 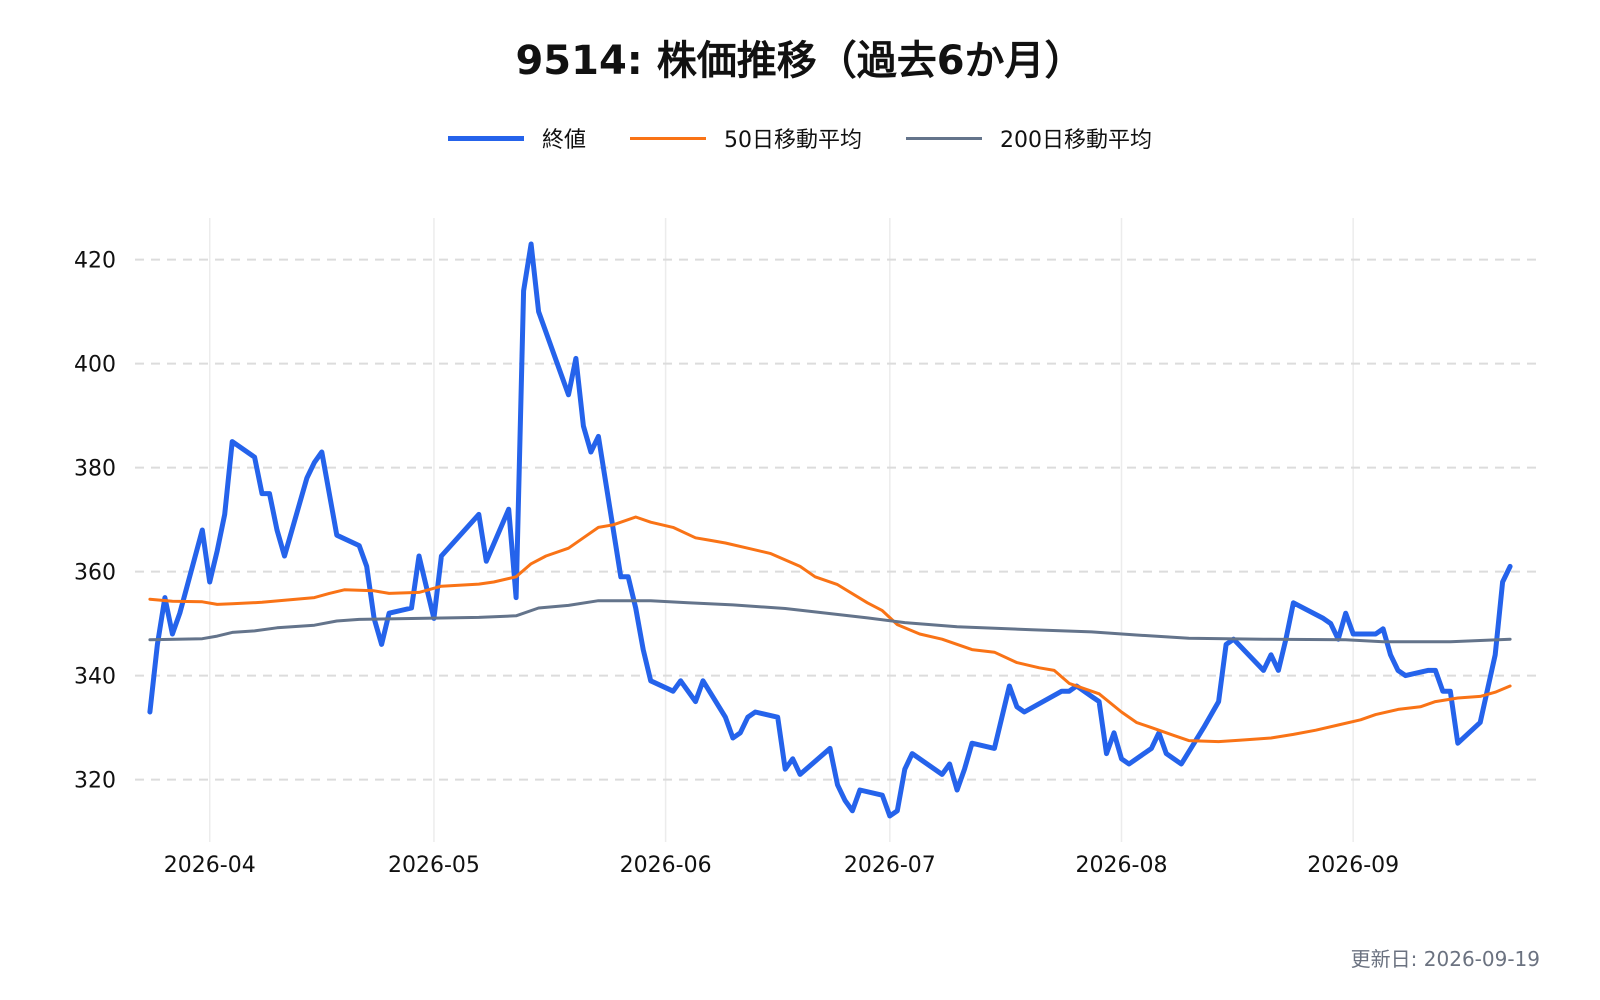 What do you see at coordinates (95, 573) in the screenshot?
I see `y-tick-label-2: 360` at bounding box center [95, 573].